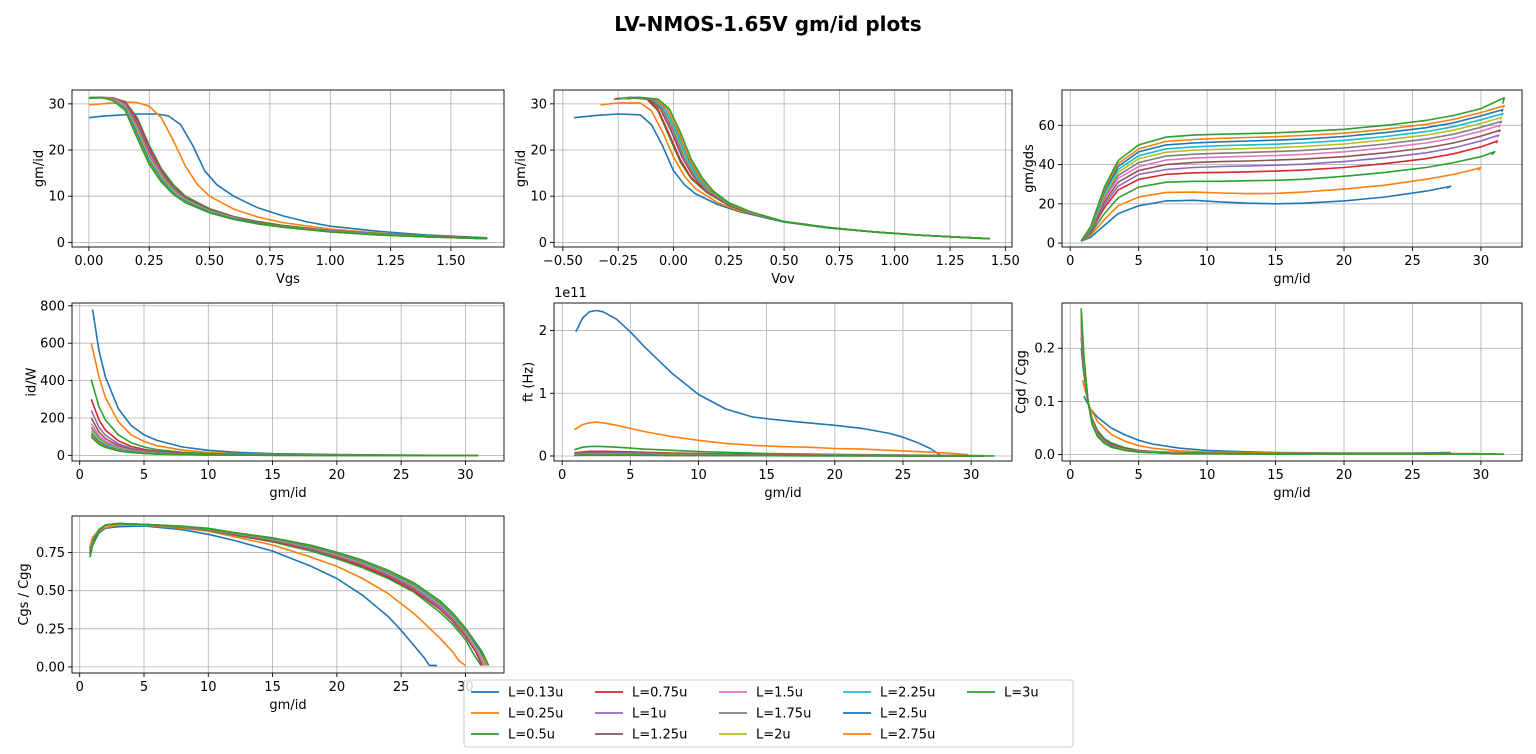  Describe the element at coordinates (52, 344) in the screenshot. I see `y-tick-label: 600` at that location.